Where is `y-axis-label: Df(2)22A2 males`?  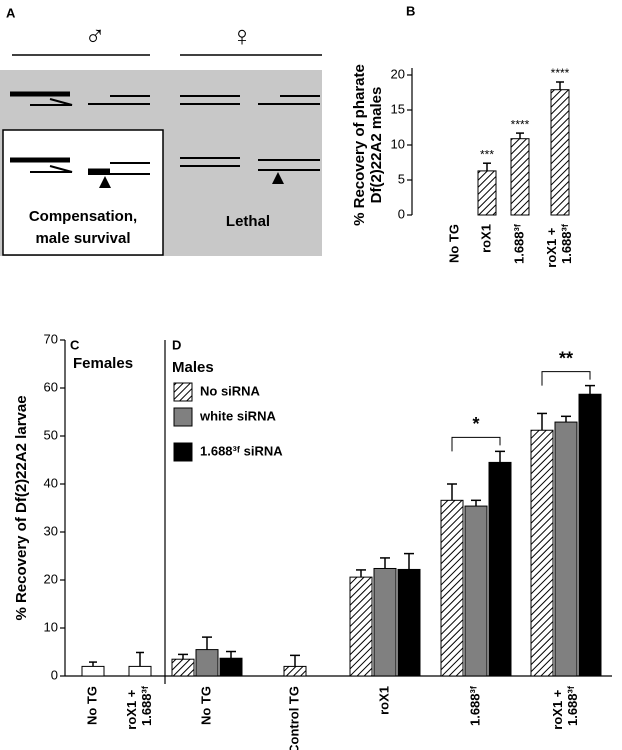 y-axis-label: Df(2)22A2 males is located at coordinates (376, 145).